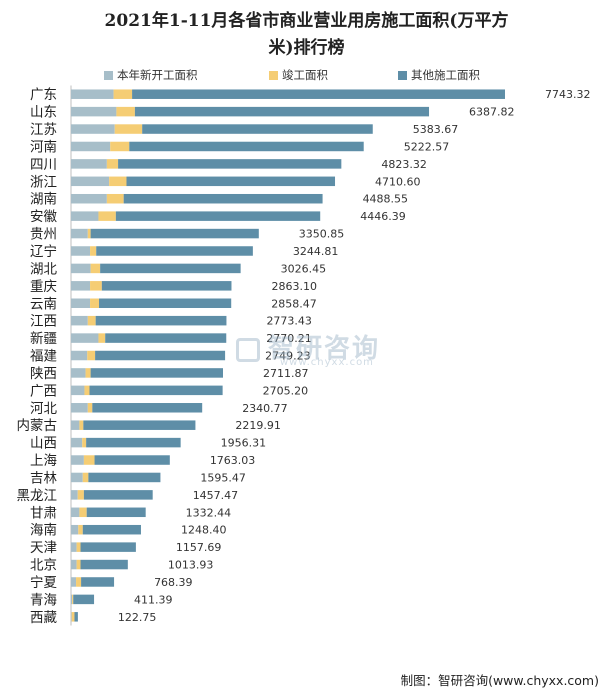  Describe the element at coordinates (294, 303) in the screenshot. I see `total-value-label: 2858.47` at that location.